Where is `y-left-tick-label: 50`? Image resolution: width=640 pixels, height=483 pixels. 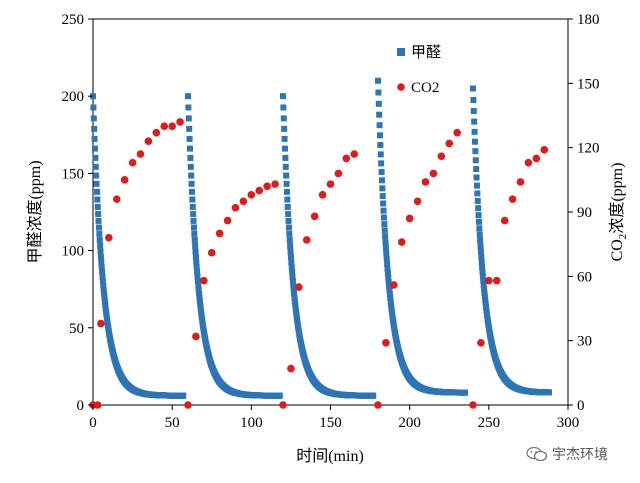
y-left-tick-label: 50 is located at coordinates (76, 329).